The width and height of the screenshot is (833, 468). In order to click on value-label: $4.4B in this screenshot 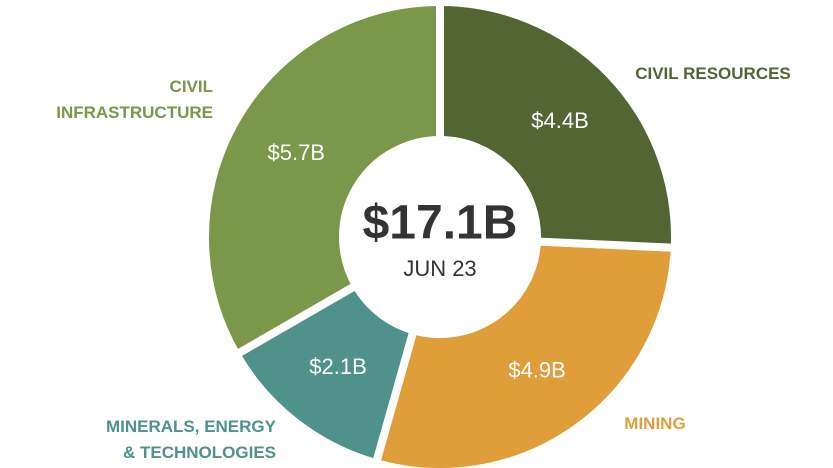, I will do `click(560, 120)`.